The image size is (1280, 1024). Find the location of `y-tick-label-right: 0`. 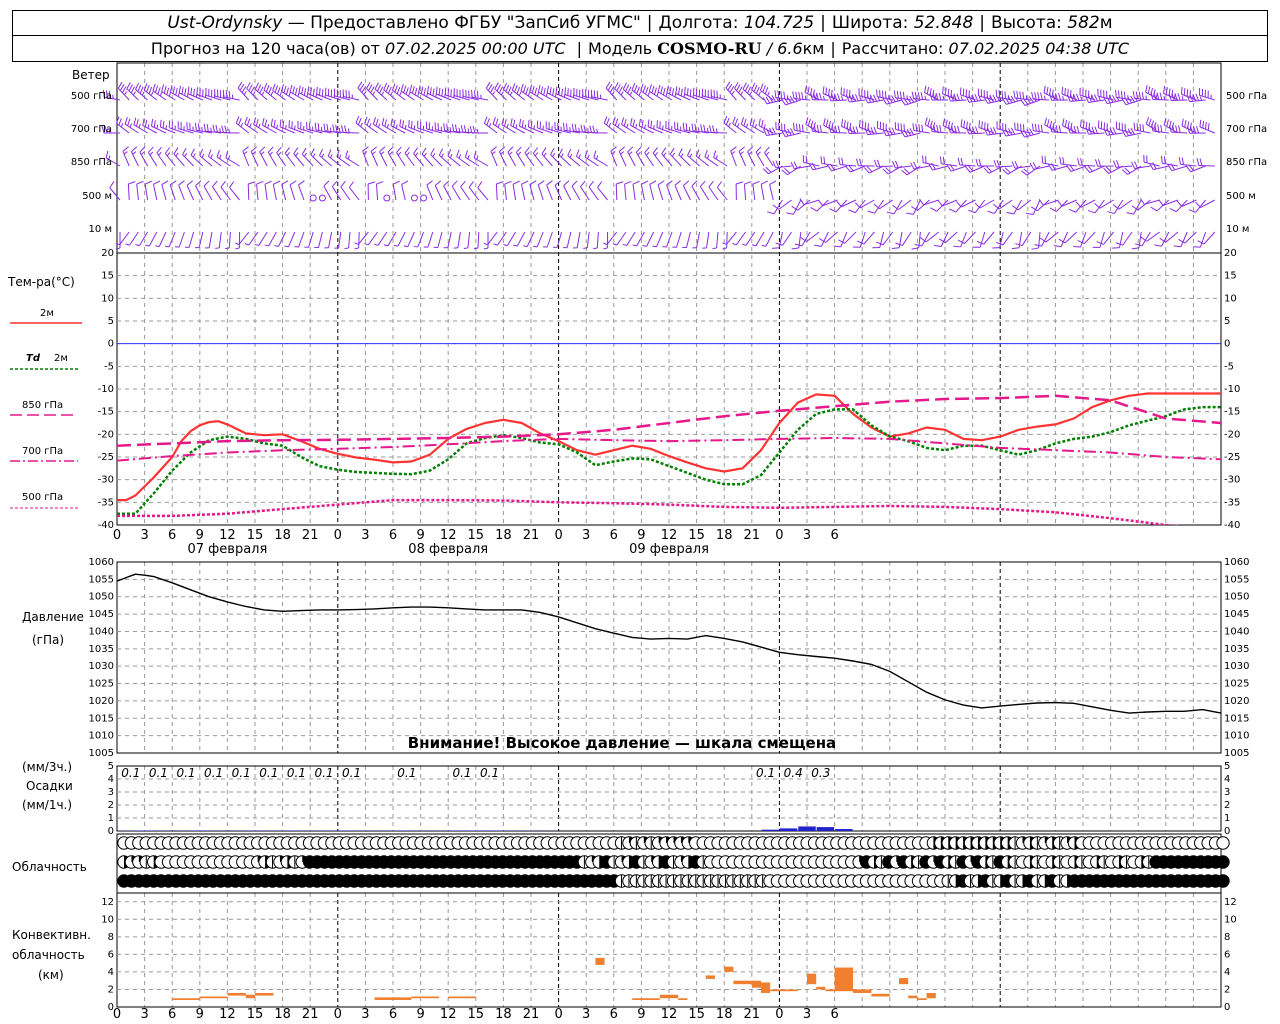

y-tick-label-right: 0 is located at coordinates (1227, 831).